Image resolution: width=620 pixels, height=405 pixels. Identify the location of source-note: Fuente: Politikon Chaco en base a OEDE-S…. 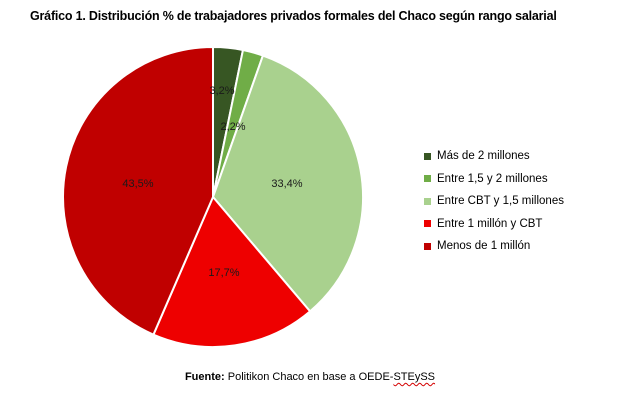
(310, 377).